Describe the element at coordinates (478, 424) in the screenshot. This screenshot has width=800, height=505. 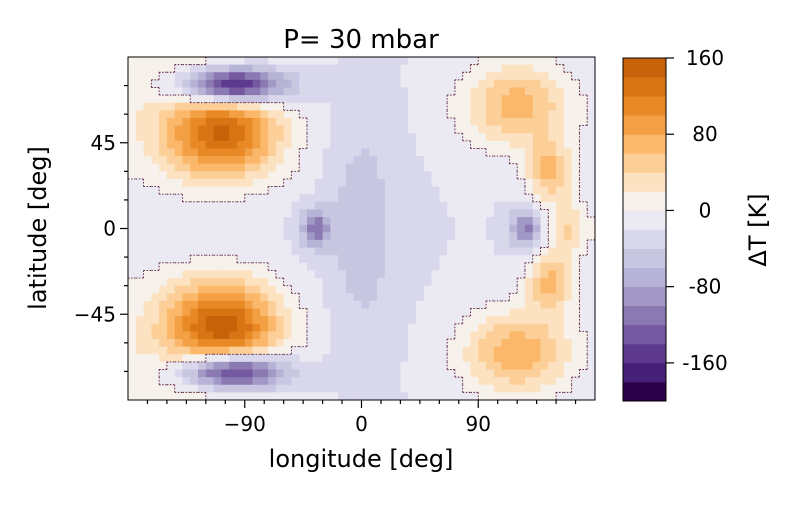
I see `x-tick-label: 90` at that location.